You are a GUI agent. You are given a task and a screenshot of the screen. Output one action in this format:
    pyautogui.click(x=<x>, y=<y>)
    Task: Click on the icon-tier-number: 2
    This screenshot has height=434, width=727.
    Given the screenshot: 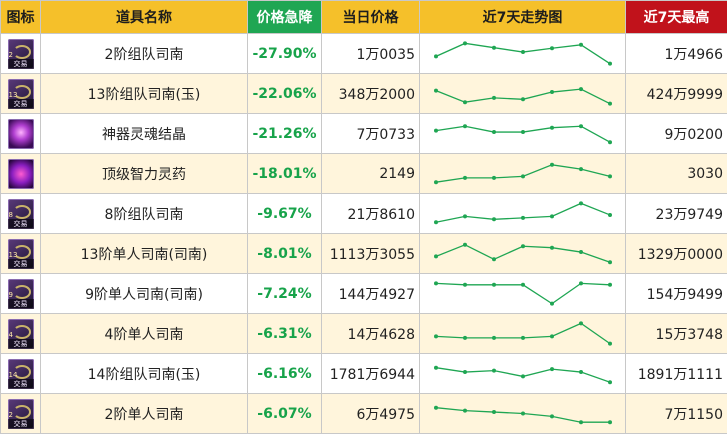 What is the action you would take?
    pyautogui.click(x=10, y=414)
    